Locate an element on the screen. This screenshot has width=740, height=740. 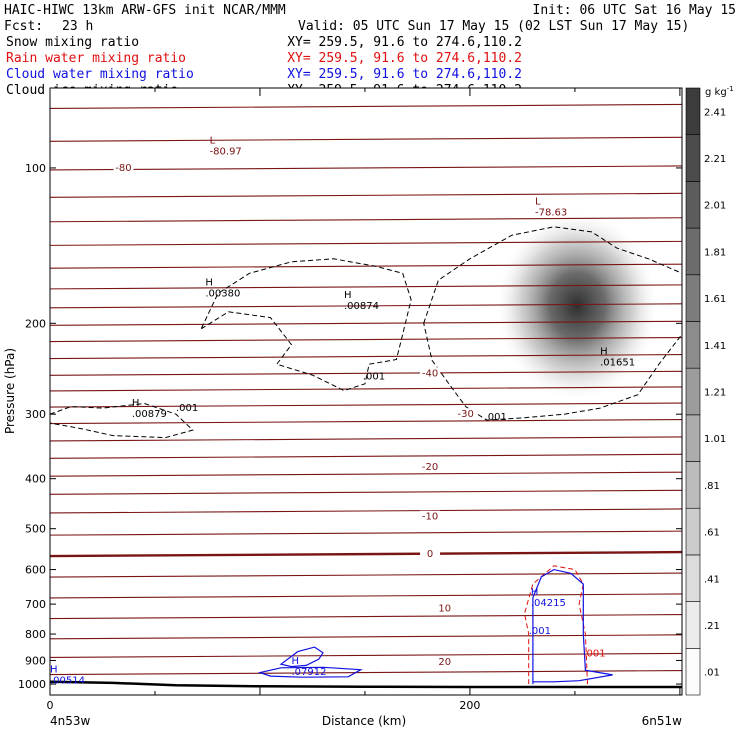
x-tick-label: 0 is located at coordinates (50, 705).